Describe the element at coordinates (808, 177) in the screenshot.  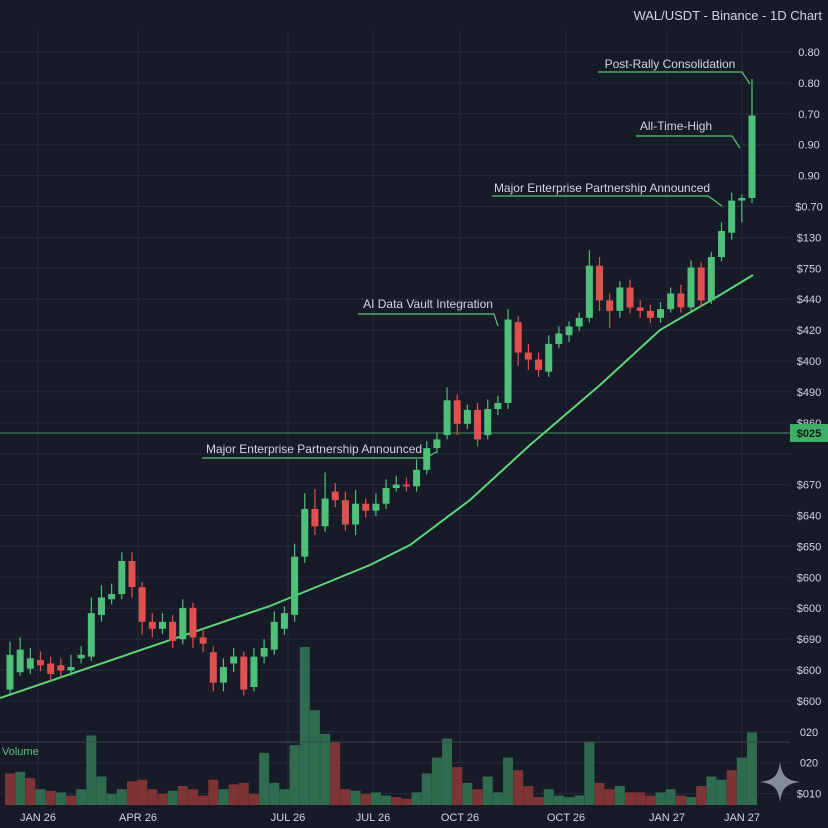
I see `price-axis-label: 0.90` at that location.